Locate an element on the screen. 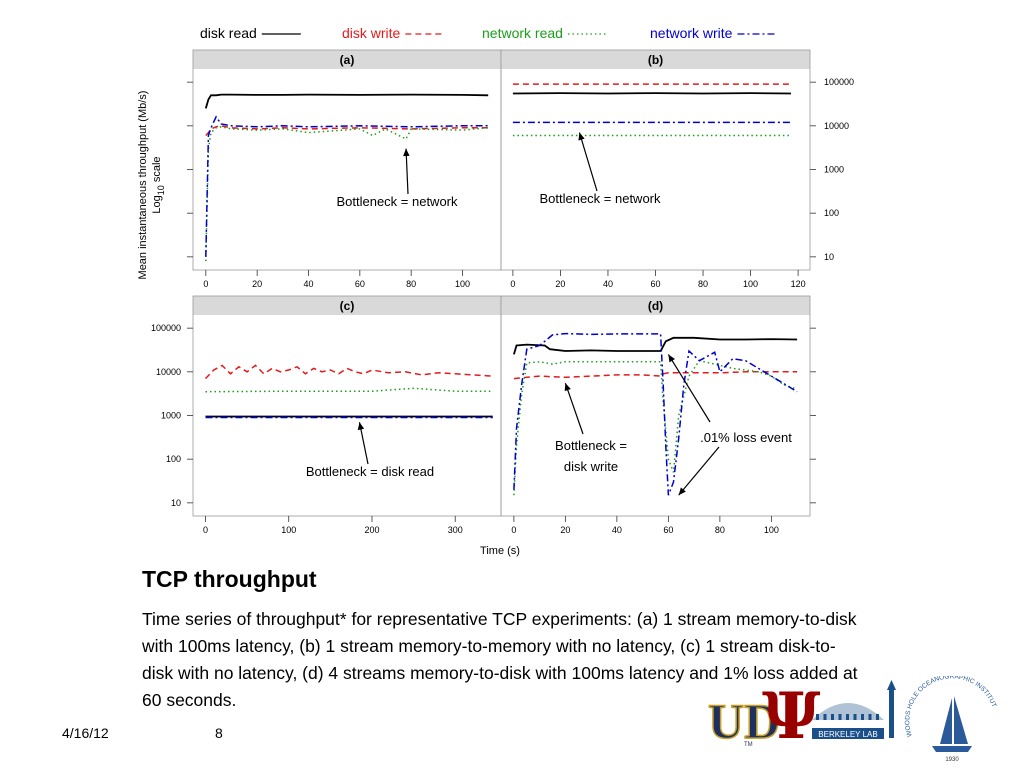 The image size is (1024, 768). x-axis-title: Time (s) is located at coordinates (500, 551).